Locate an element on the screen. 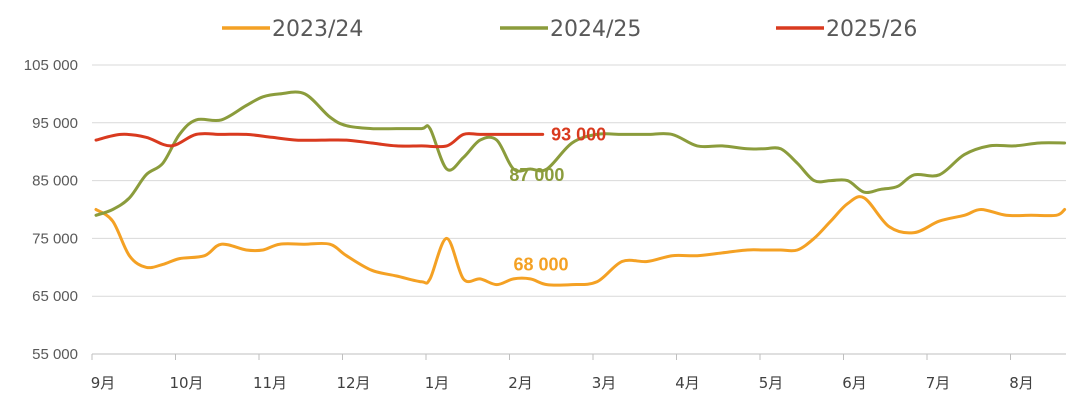 The height and width of the screenshot is (408, 1080). y-tick-label: 75 000 is located at coordinates (55, 238).